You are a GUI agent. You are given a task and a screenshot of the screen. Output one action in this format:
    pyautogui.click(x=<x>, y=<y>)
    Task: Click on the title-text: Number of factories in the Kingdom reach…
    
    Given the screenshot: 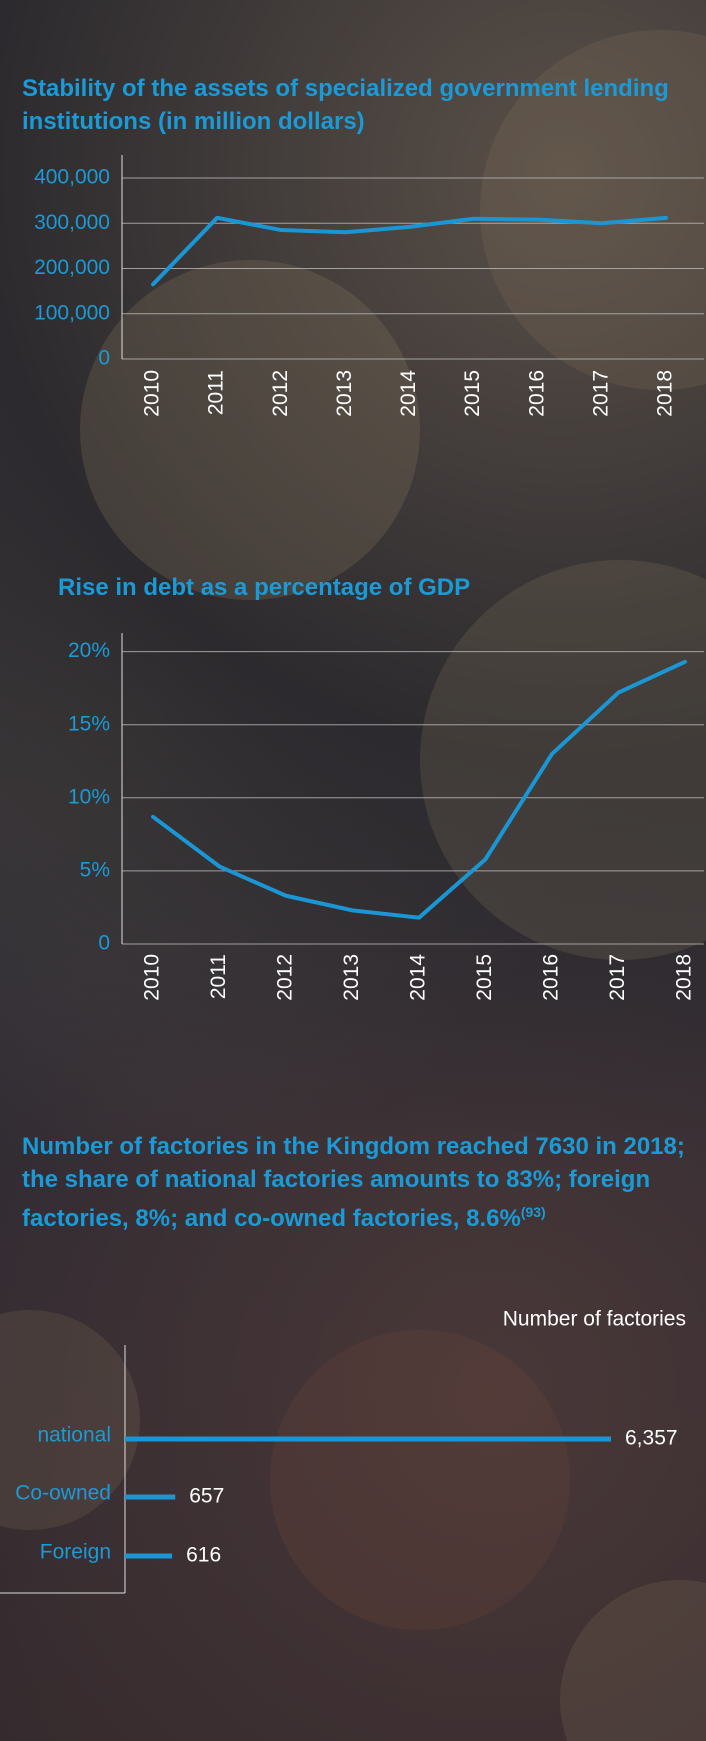 What is the action you would take?
    pyautogui.click(x=353, y=1182)
    